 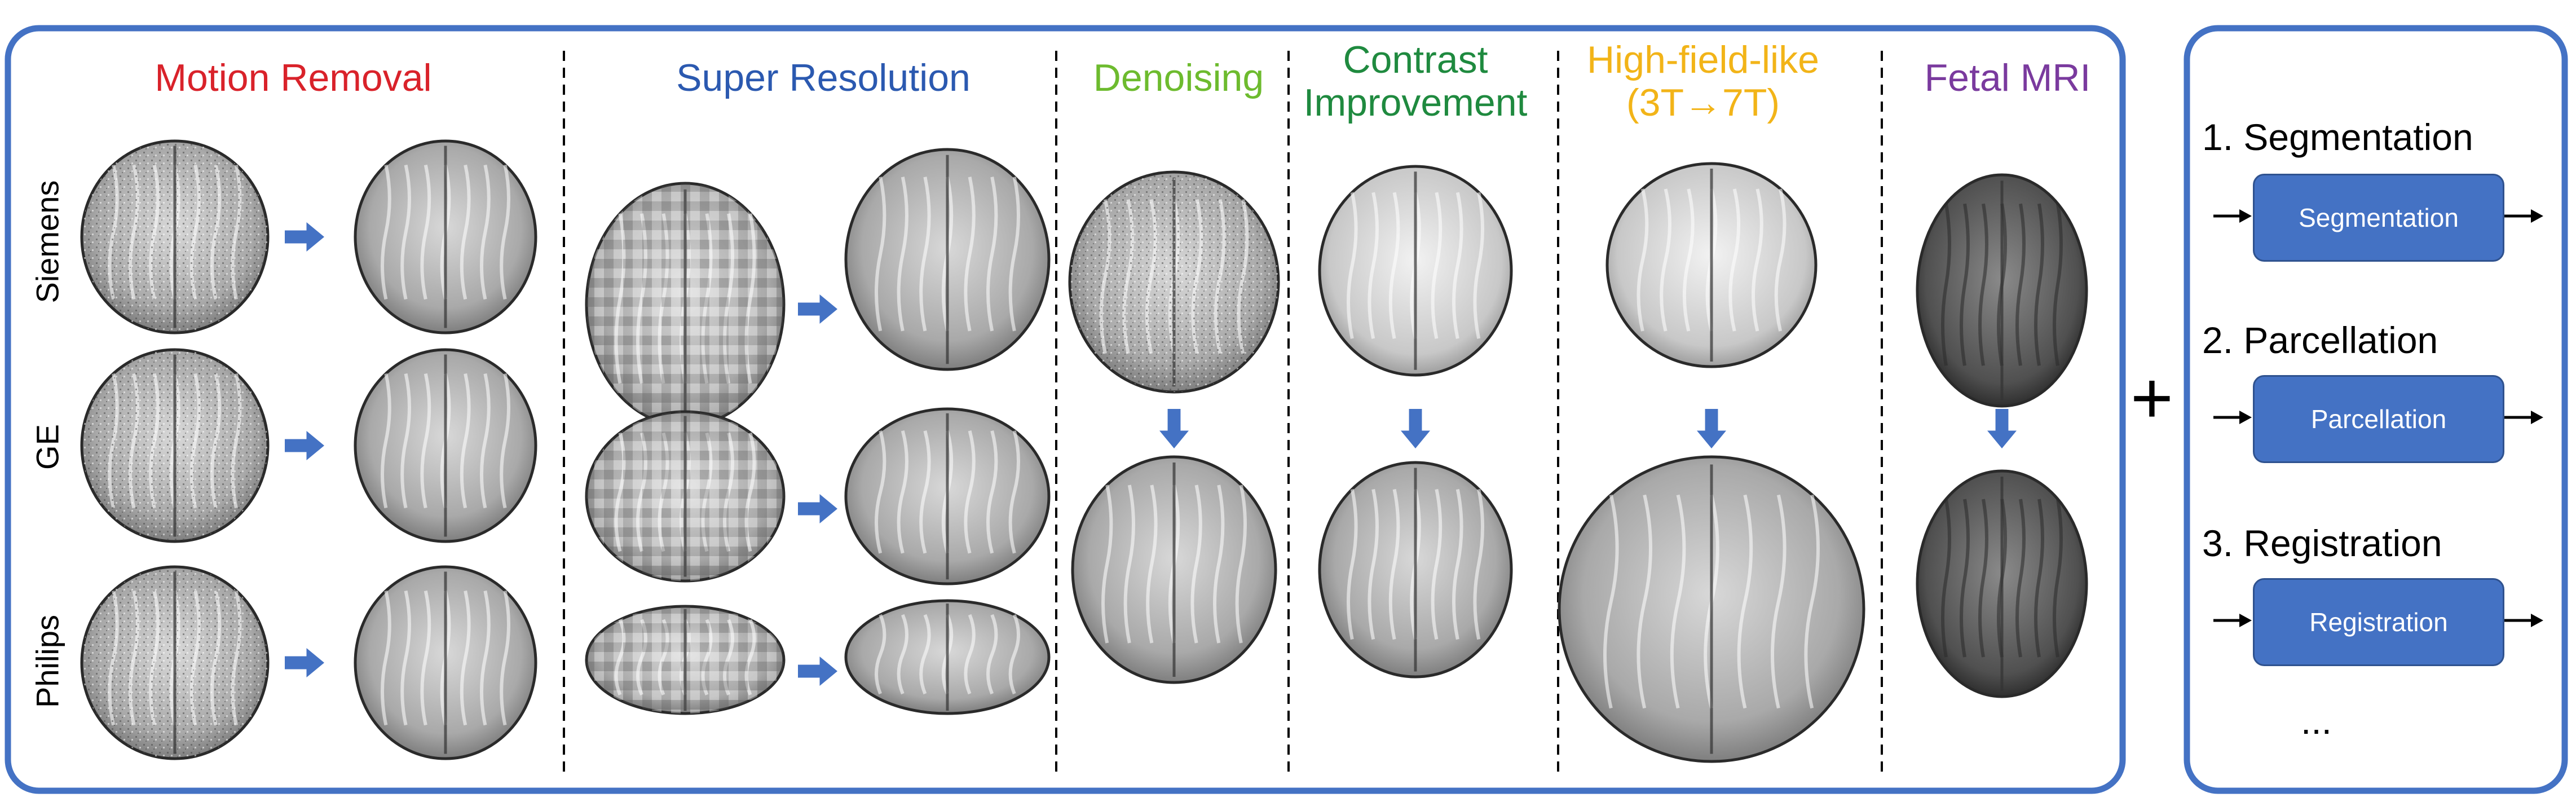 What do you see at coordinates (1415, 81) in the screenshot?
I see `section-title-contrast-improvement: Contrast Improvement` at bounding box center [1415, 81].